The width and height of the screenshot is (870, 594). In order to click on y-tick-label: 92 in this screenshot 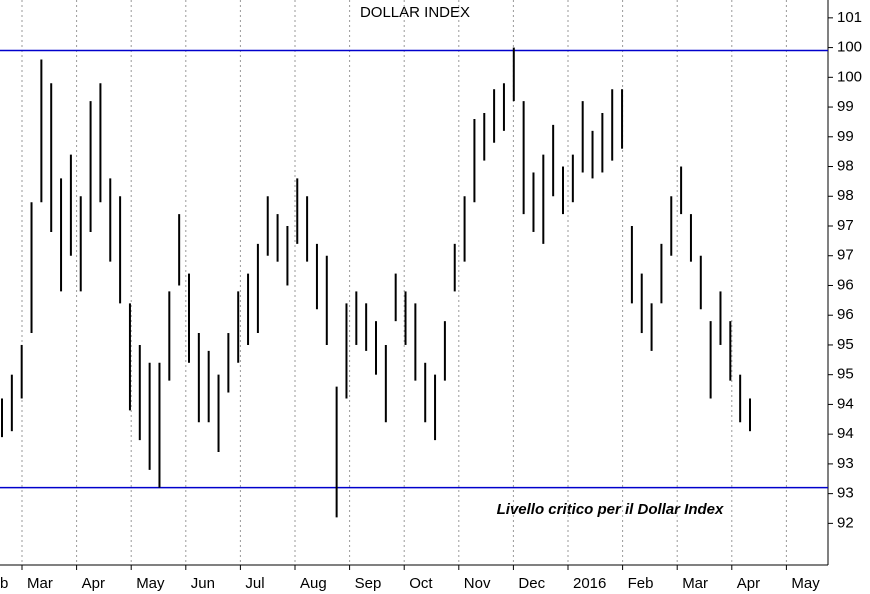, I will do `click(845, 522)`.